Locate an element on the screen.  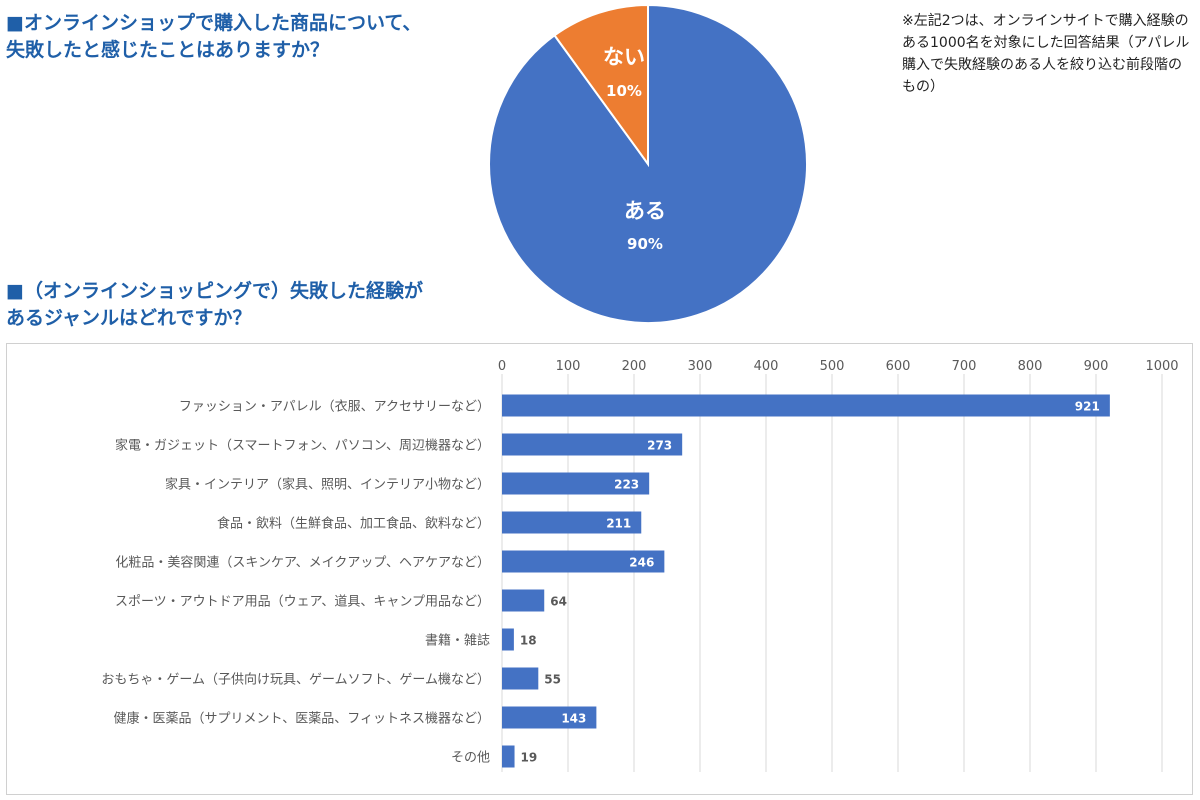
x-tick-label: 900 is located at coordinates (1096, 366).